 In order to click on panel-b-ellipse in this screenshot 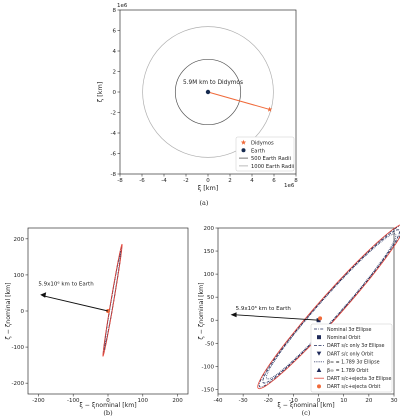, I will do `click(112, 300)`.